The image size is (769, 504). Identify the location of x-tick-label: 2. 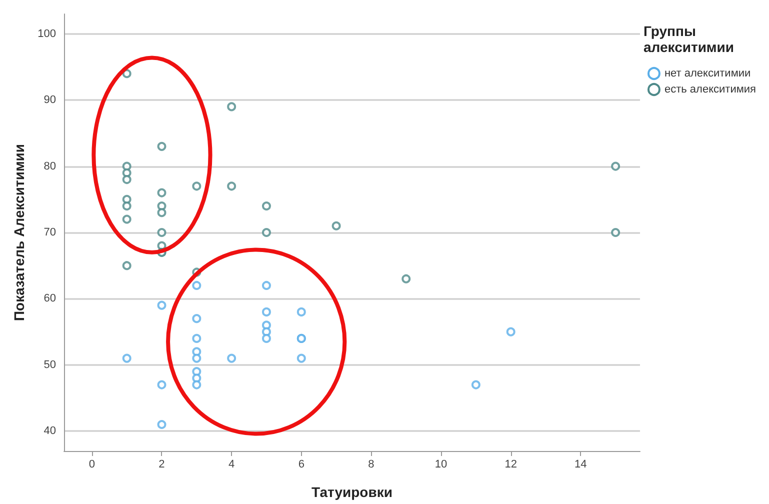
(161, 464).